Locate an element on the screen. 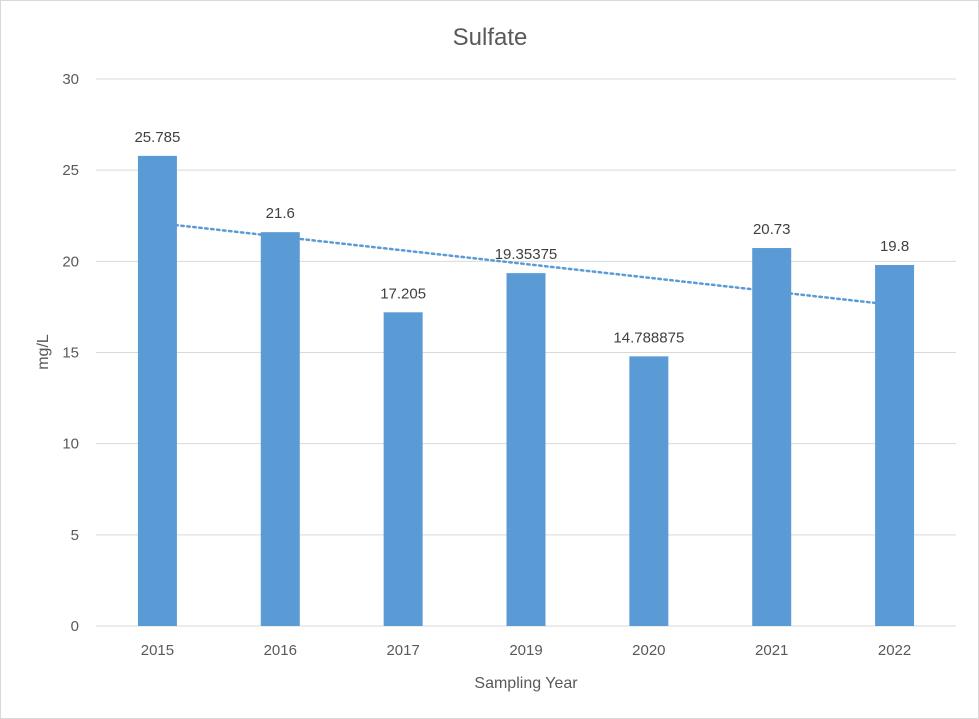 Image resolution: width=979 pixels, height=719 pixels. y-tick-label: 15 is located at coordinates (70, 353).